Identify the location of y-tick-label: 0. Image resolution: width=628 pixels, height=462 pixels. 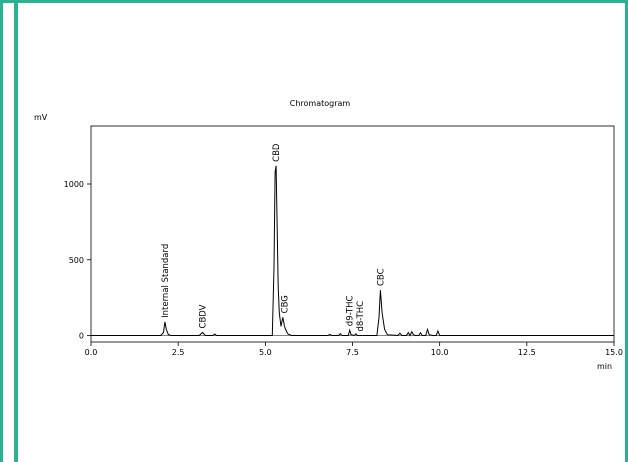
(81, 336).